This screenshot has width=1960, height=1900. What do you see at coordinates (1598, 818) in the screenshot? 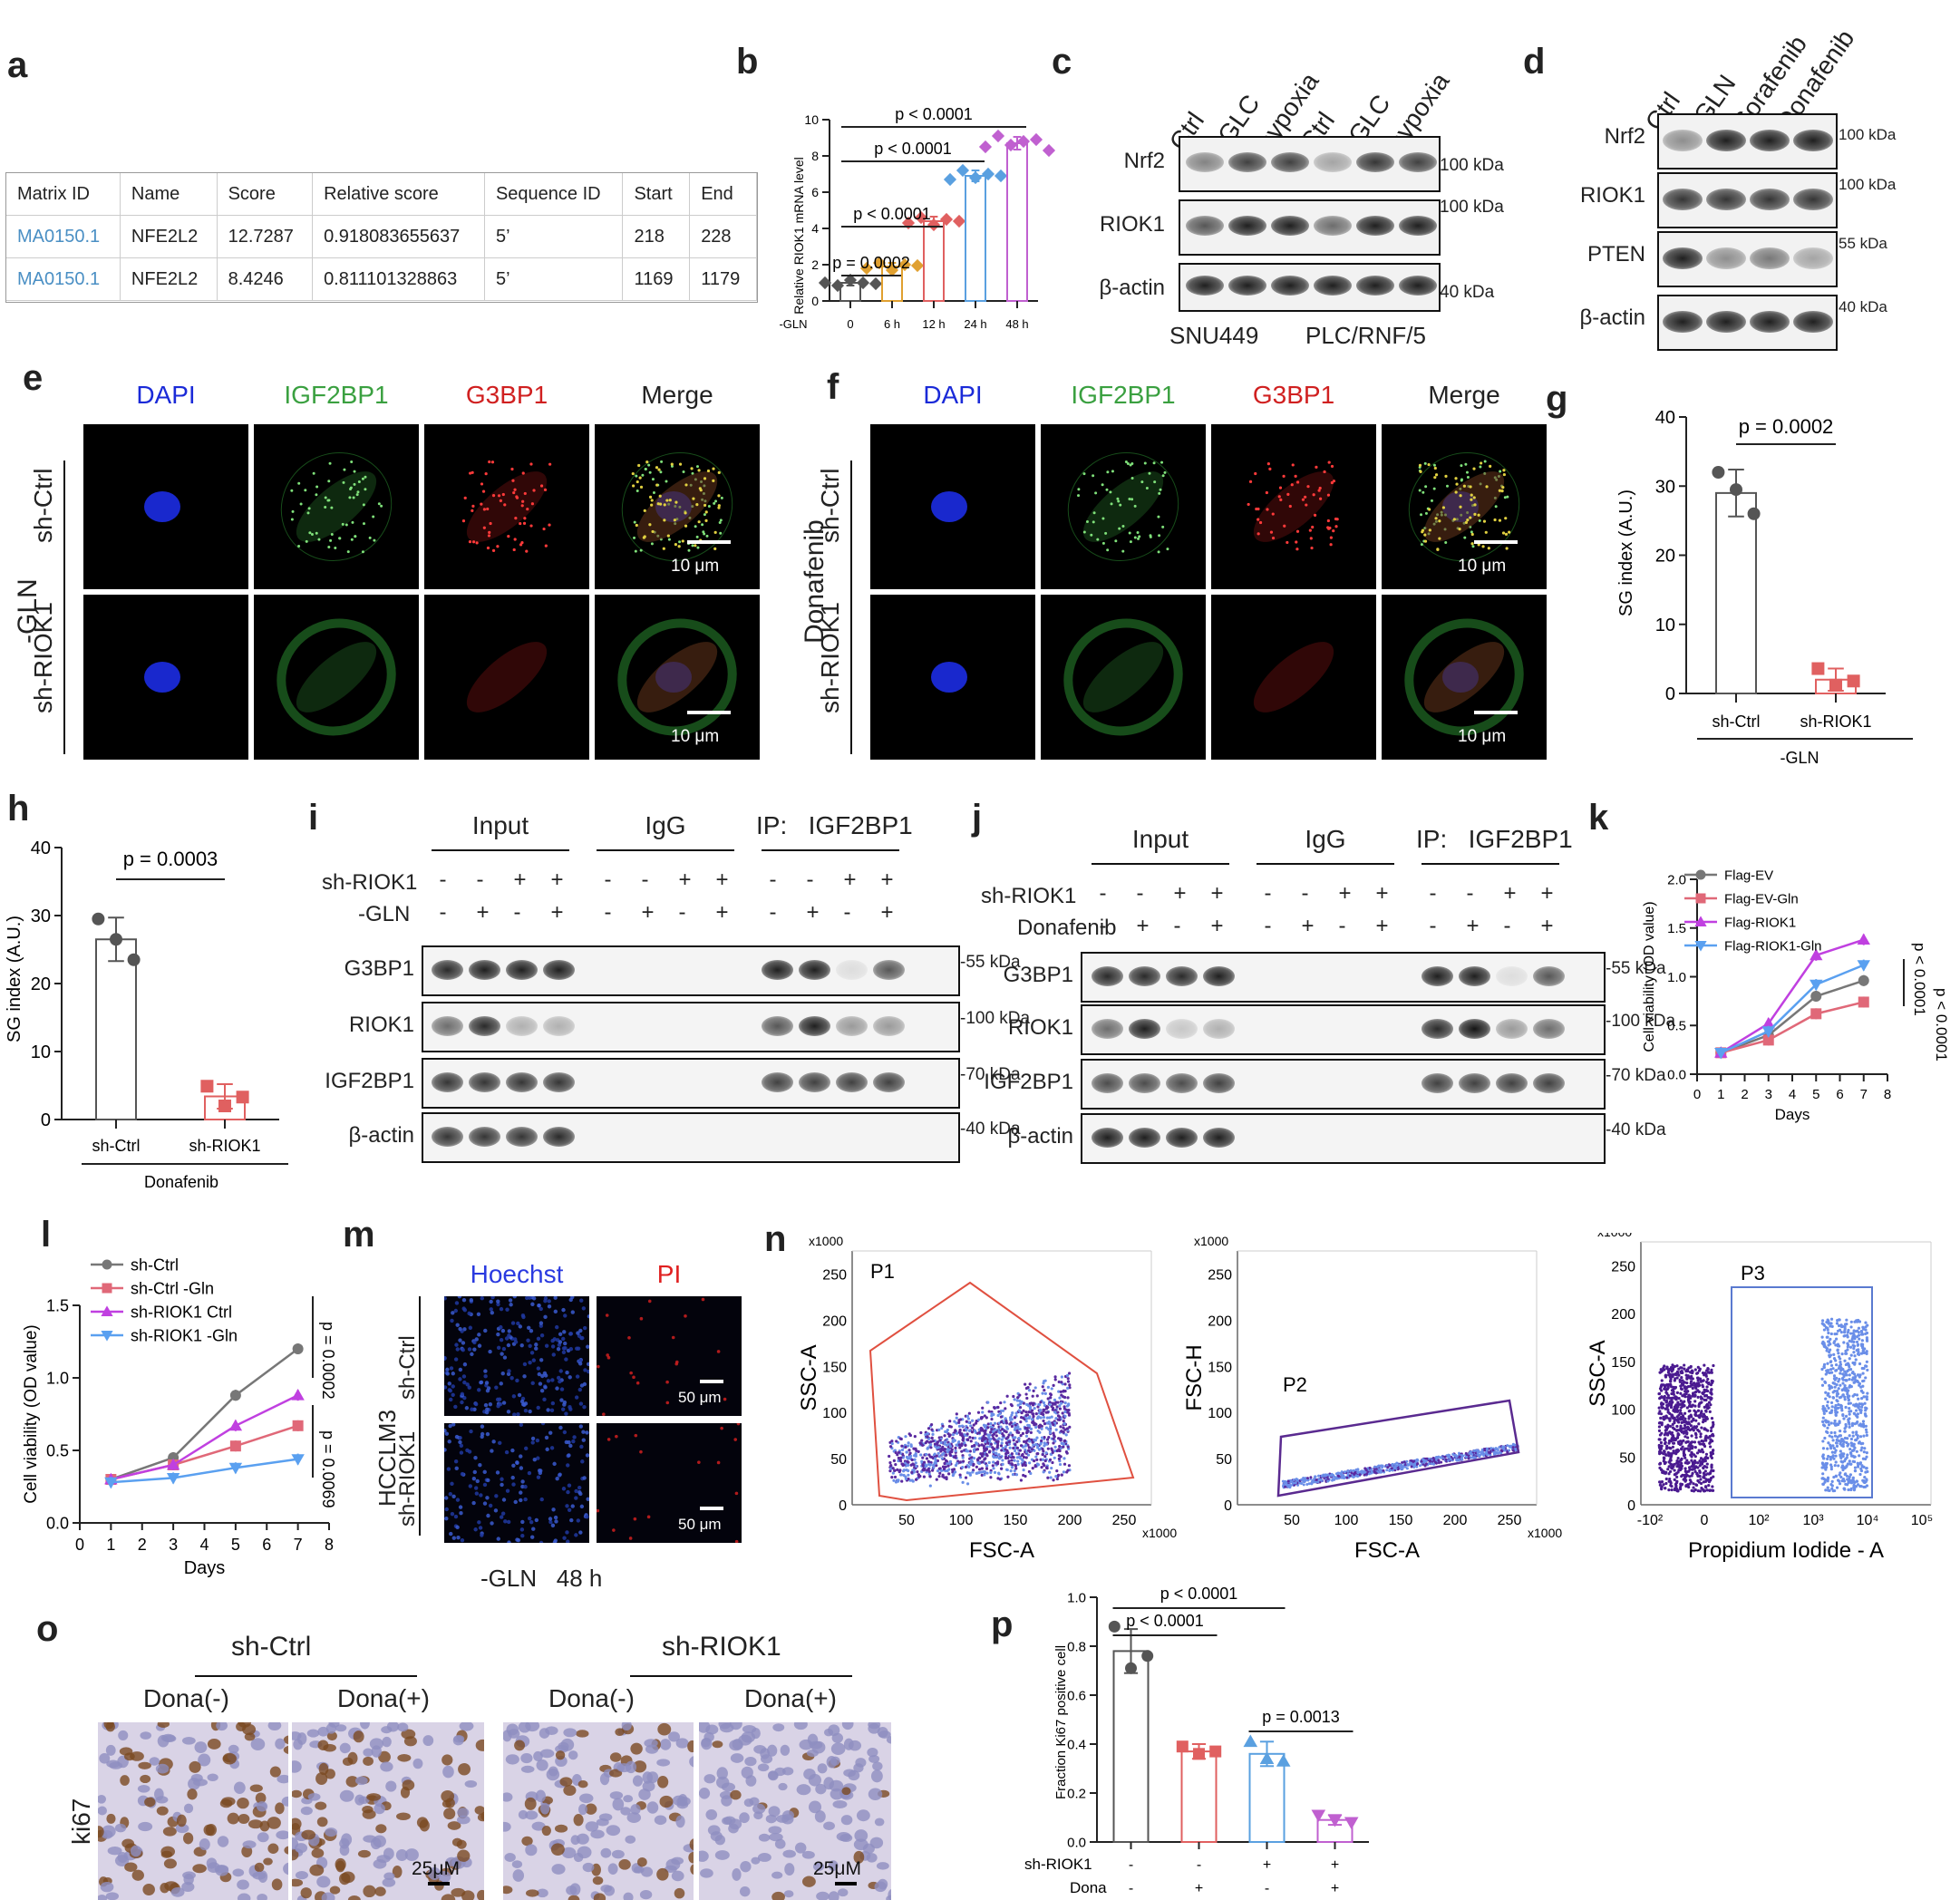
I see `panel-label-k: k` at bounding box center [1598, 818].